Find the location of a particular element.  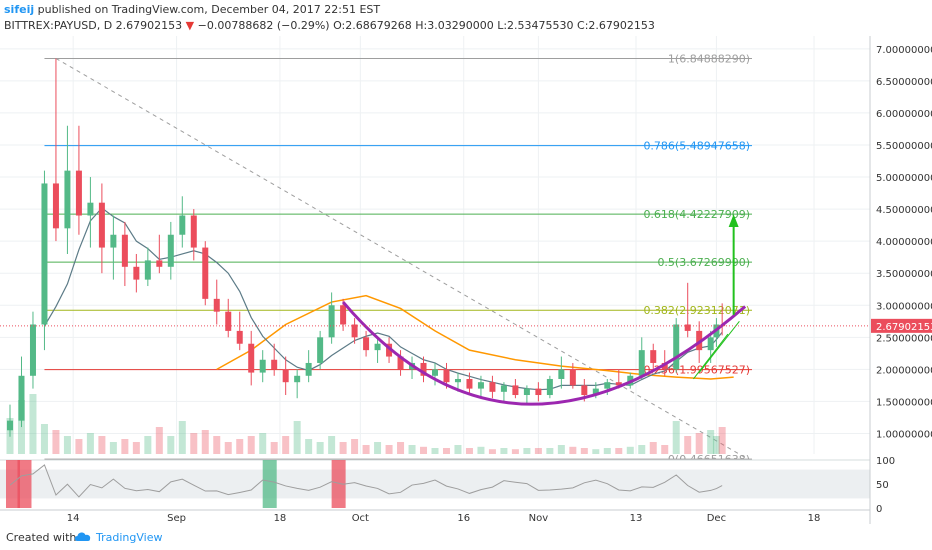

symbol-label: BITTREX:PAYUSD, D is located at coordinates (58, 25).